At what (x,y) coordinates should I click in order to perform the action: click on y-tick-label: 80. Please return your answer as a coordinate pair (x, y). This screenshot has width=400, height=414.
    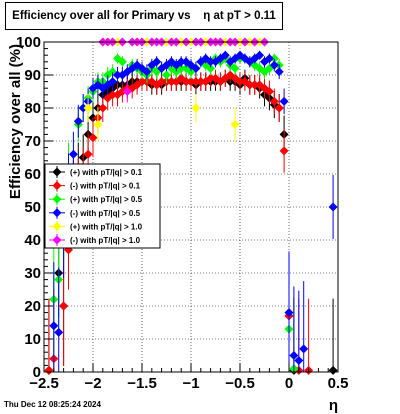
    Looking at the image, I should click on (32, 108).